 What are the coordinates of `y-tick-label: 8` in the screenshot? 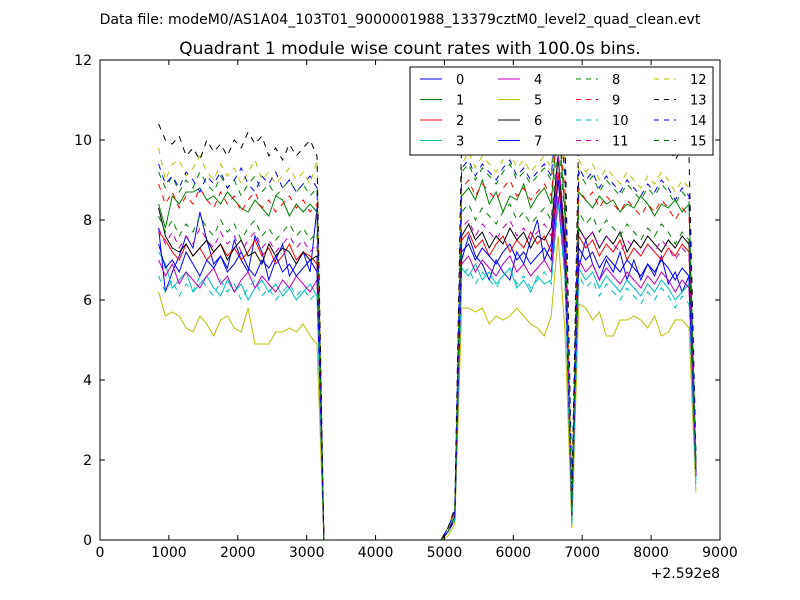 It's located at (87, 221).